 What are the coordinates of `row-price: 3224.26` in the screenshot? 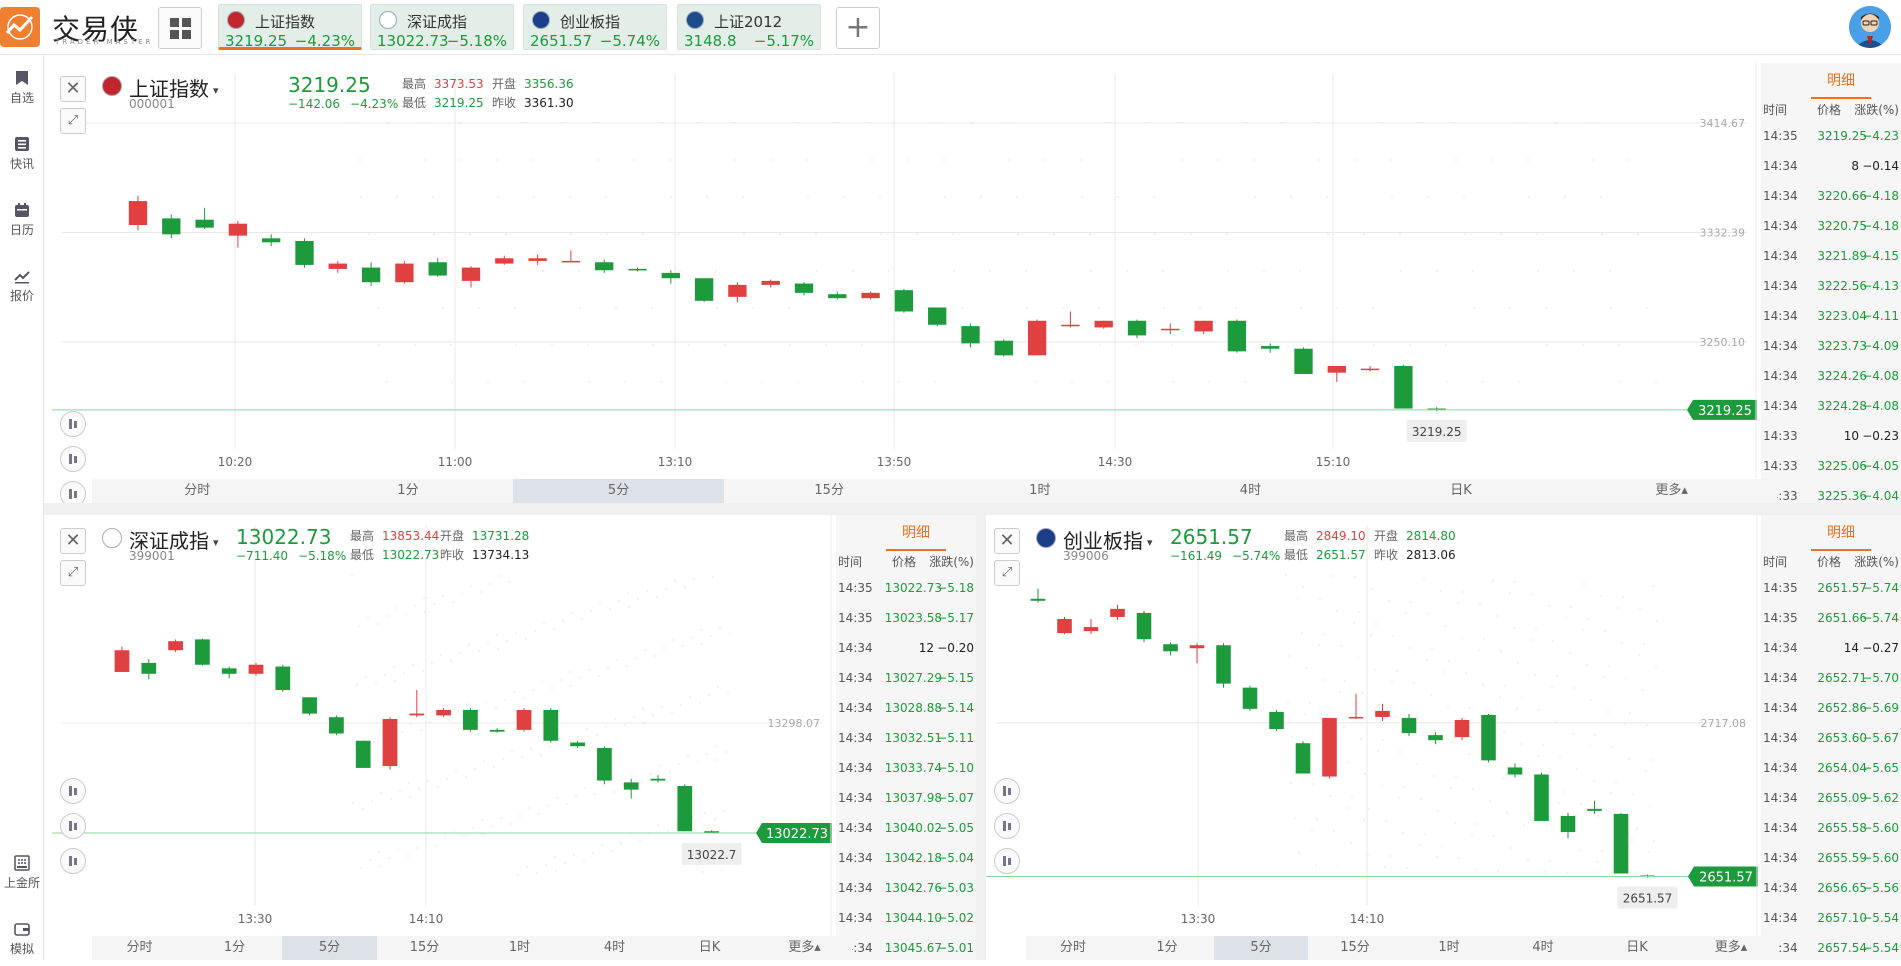 It's located at (1842, 376).